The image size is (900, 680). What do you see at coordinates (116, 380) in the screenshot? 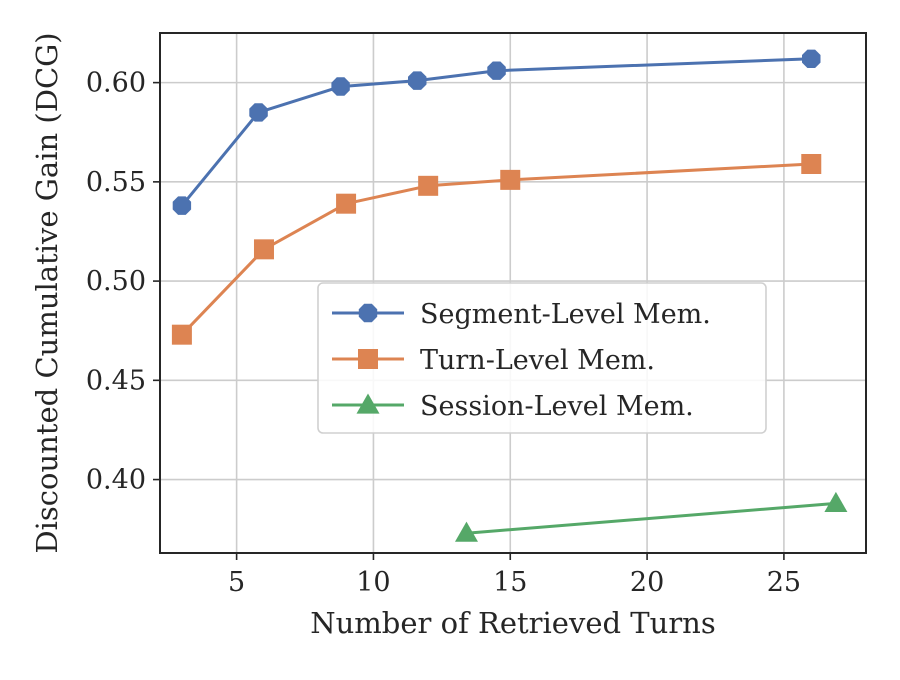
I see `y-tick-label: 0.45` at bounding box center [116, 380].